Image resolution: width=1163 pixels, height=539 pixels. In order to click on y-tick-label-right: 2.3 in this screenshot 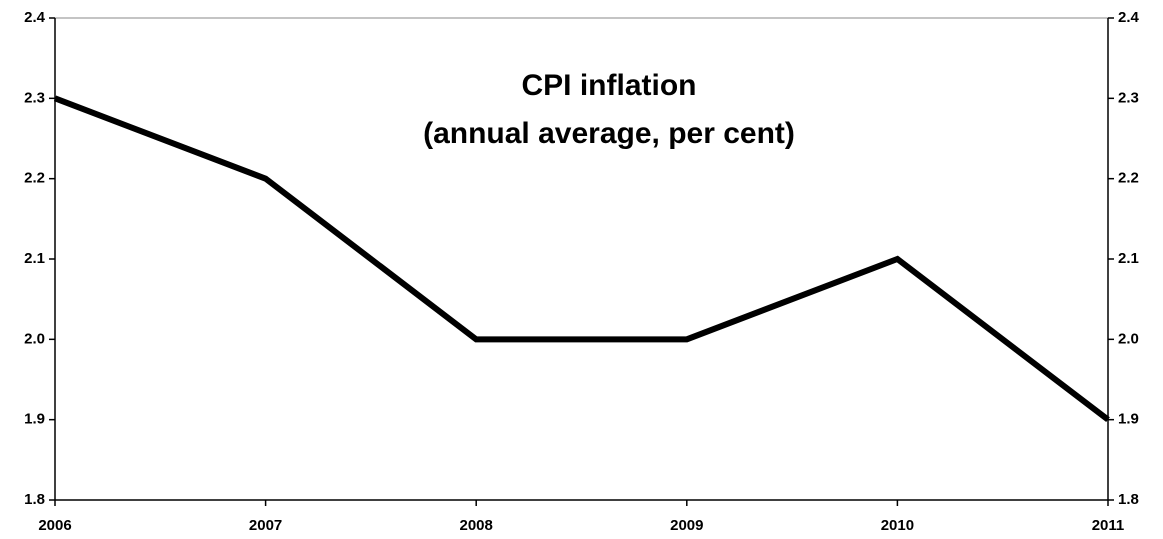, I will do `click(1128, 97)`.